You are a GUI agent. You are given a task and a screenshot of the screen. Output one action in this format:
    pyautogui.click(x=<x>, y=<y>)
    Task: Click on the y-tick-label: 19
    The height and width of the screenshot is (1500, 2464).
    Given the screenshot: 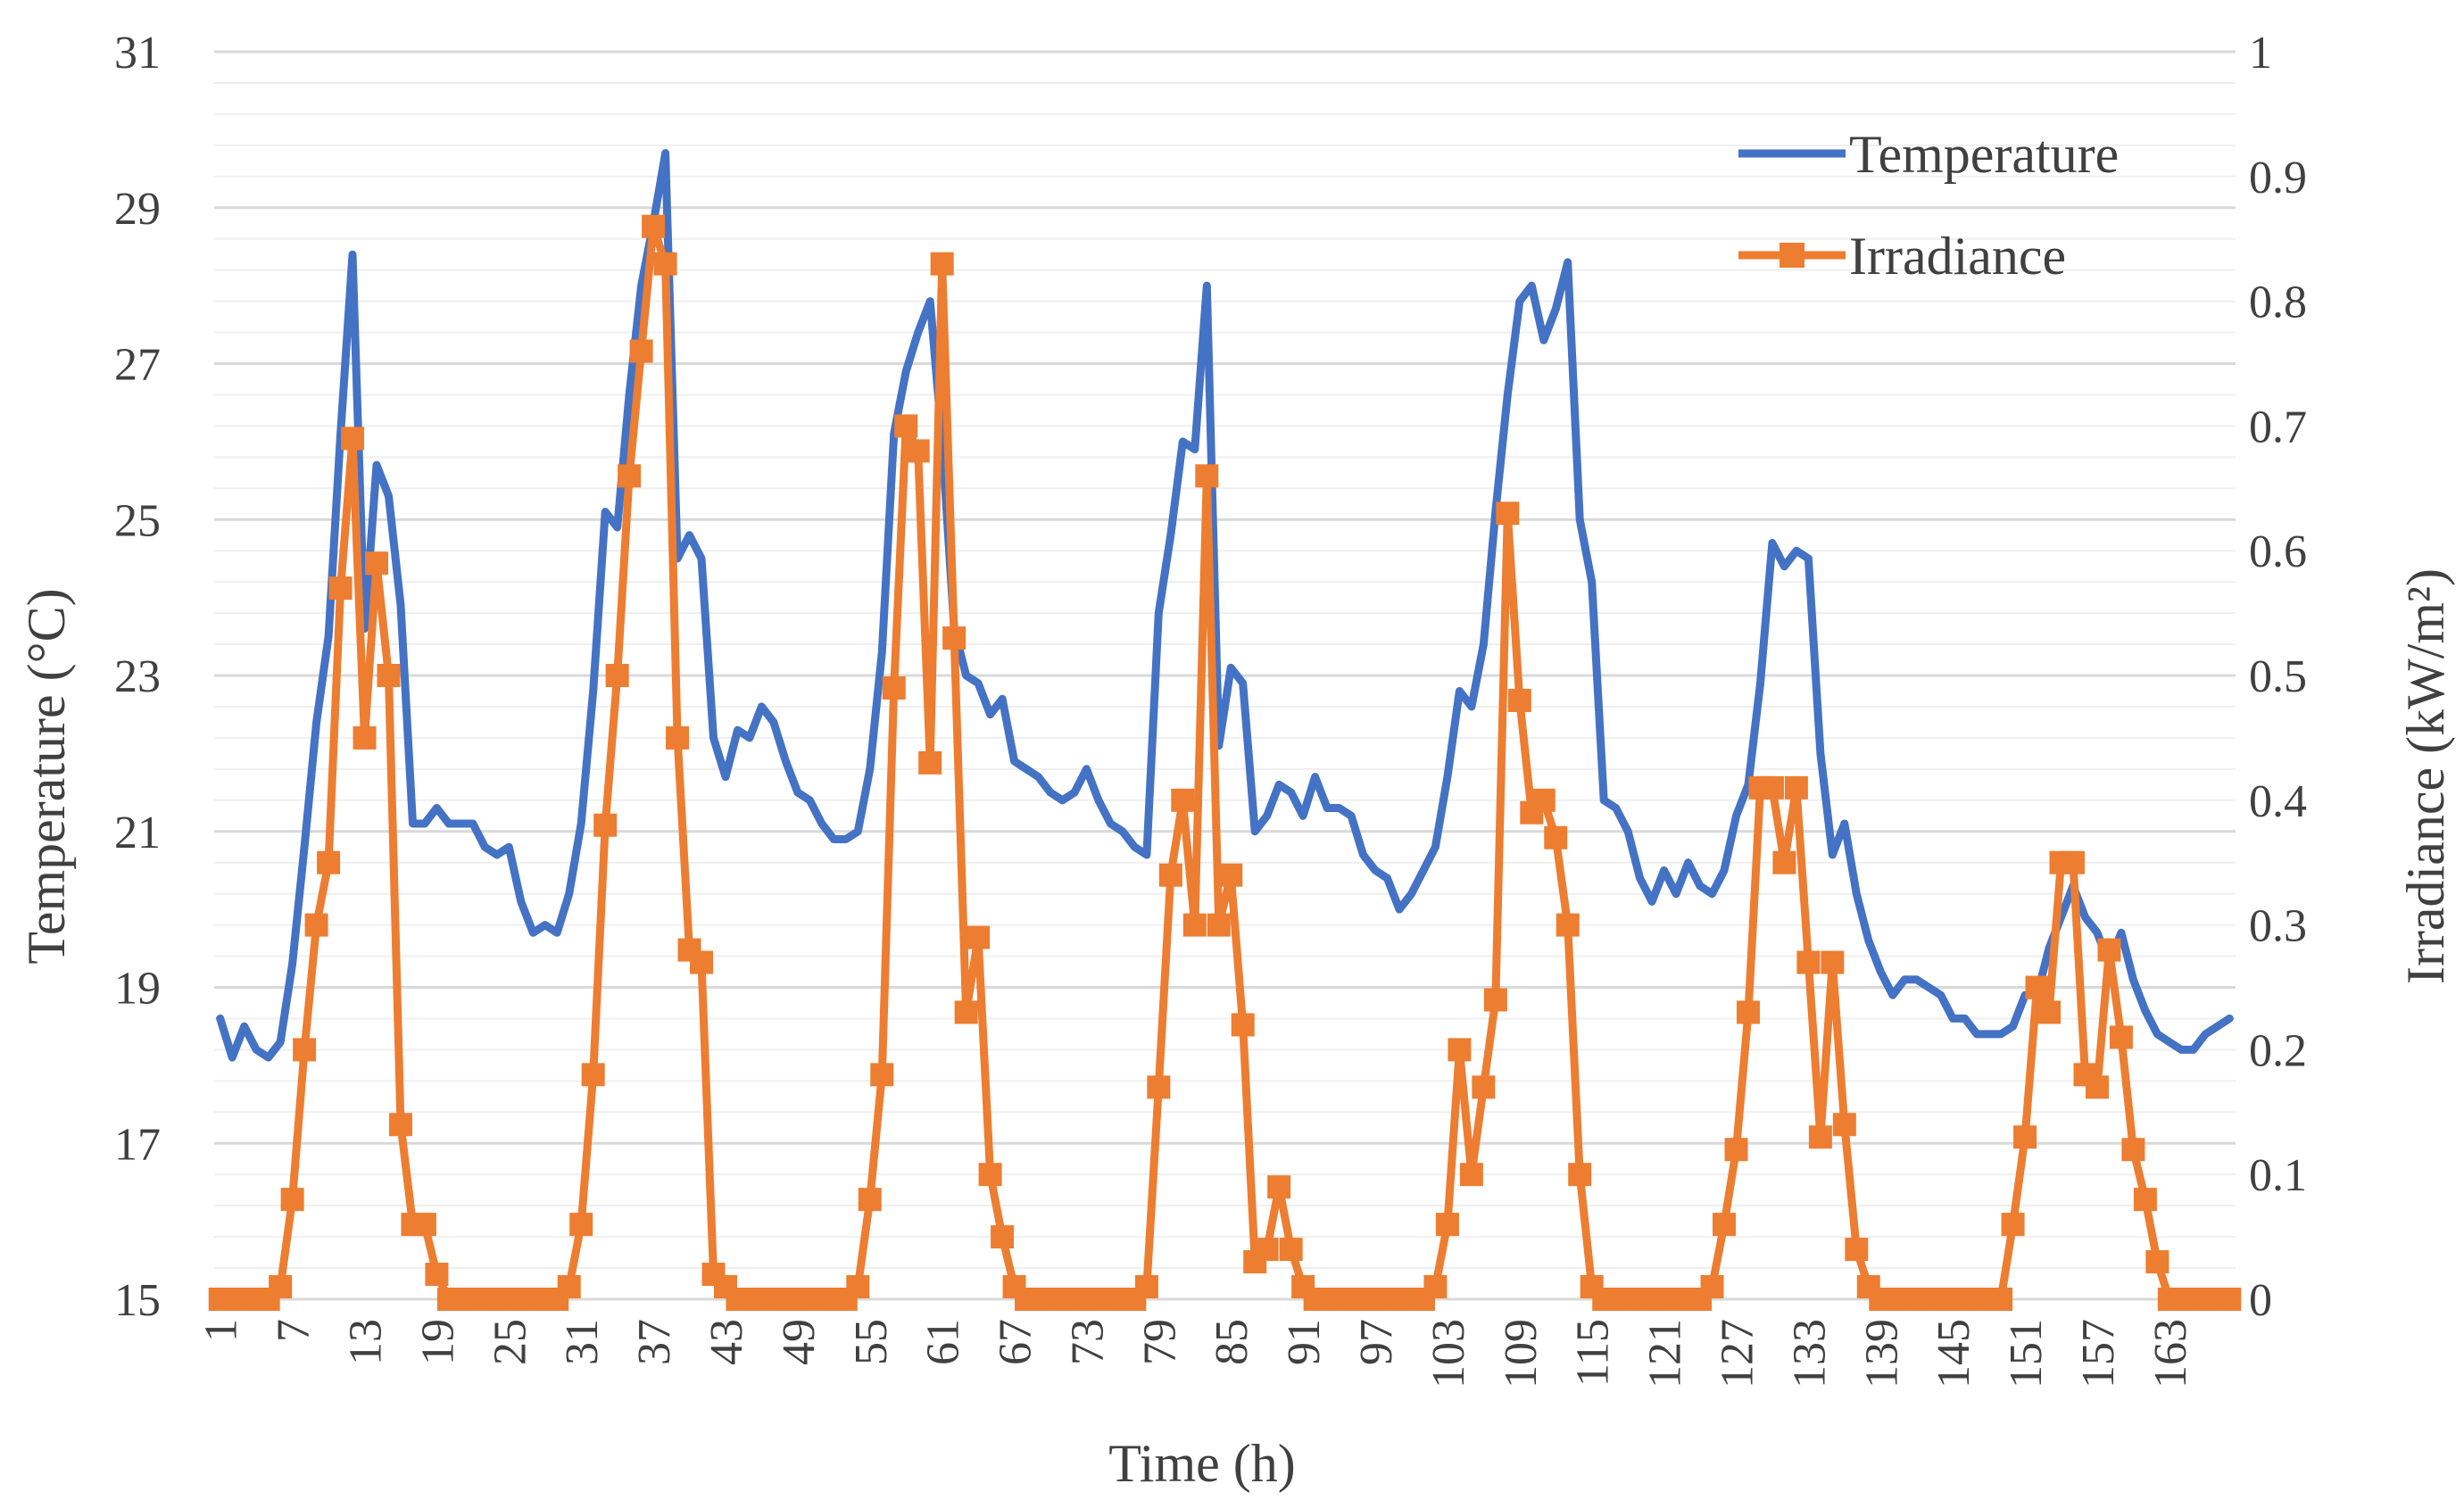 What is the action you would take?
    pyautogui.click(x=137, y=989)
    